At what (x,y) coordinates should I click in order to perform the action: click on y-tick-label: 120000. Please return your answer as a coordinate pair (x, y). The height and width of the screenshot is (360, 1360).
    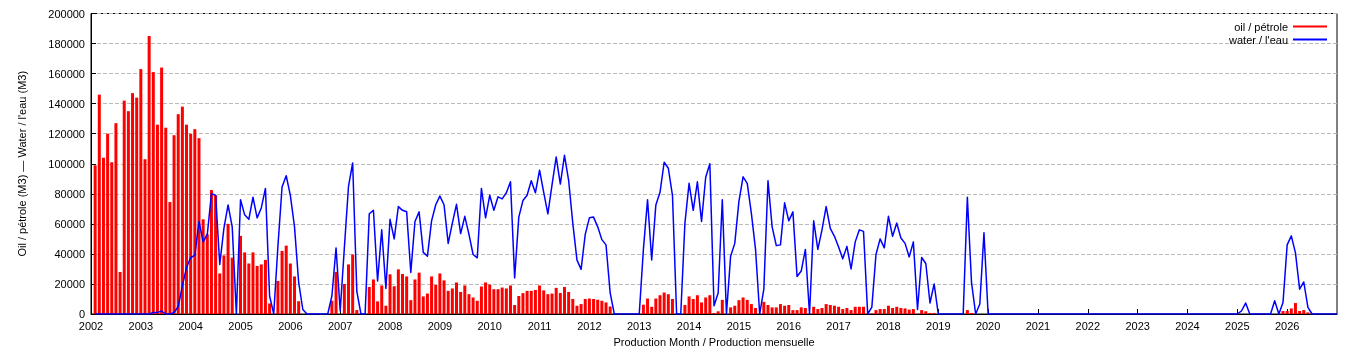
    Looking at the image, I should click on (66, 133).